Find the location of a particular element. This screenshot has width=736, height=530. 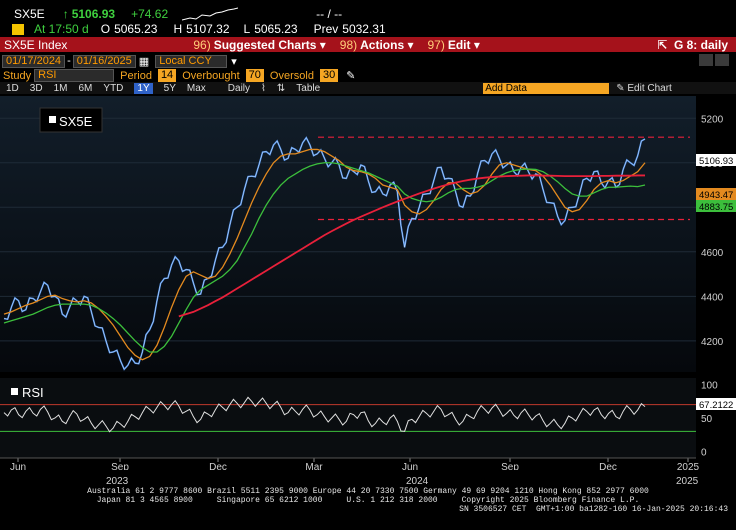

year-label: 2025 is located at coordinates (687, 481).